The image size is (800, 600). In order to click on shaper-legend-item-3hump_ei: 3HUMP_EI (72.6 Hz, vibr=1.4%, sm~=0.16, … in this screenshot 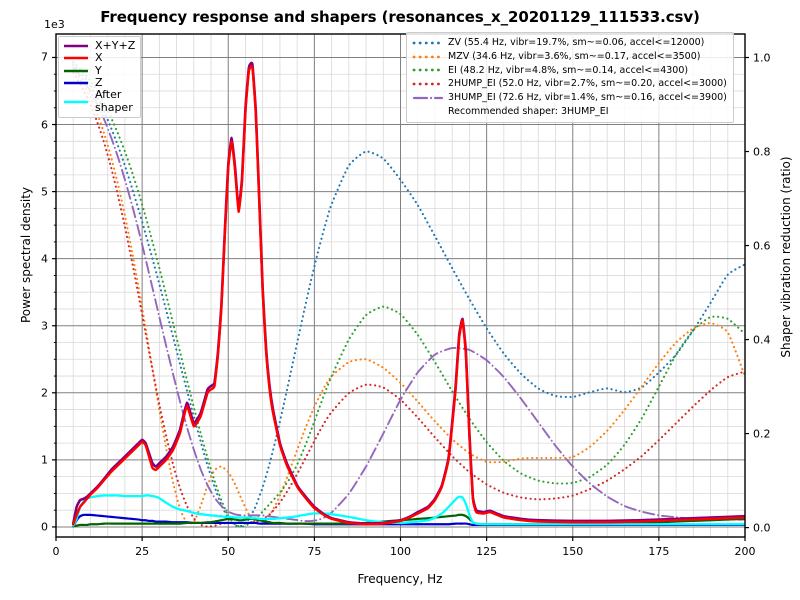, I will do `click(569, 98)`.